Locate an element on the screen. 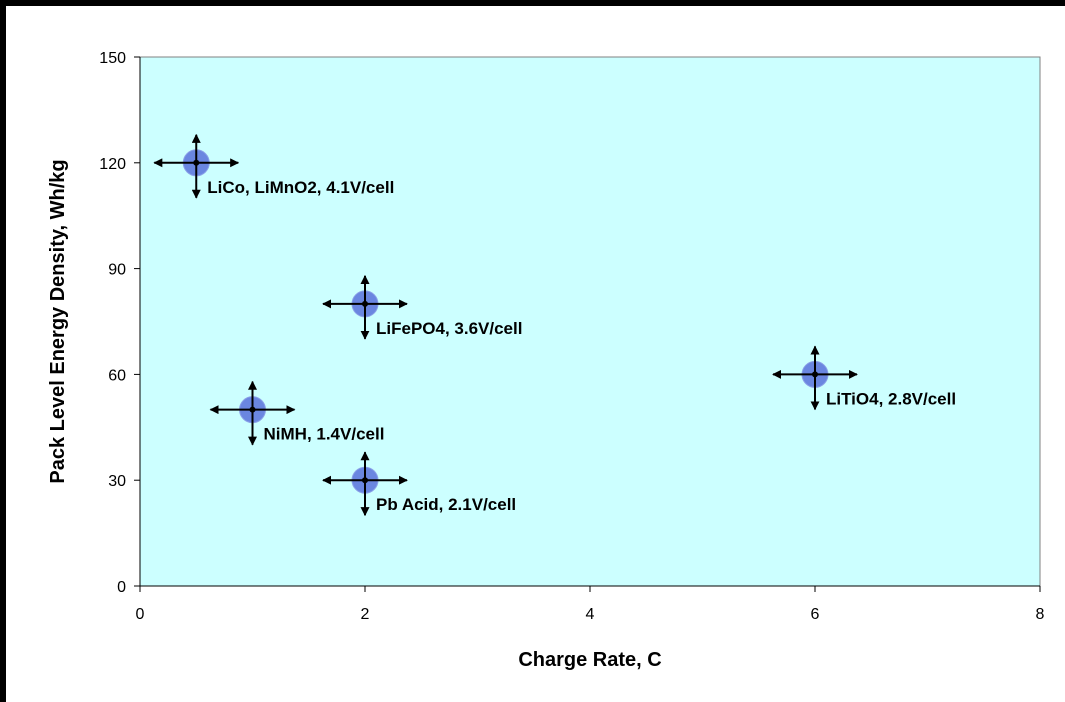 This screenshot has height=702, width=1065. data-point-group: LiTiO4, 2.8V/cell is located at coordinates (864, 378).